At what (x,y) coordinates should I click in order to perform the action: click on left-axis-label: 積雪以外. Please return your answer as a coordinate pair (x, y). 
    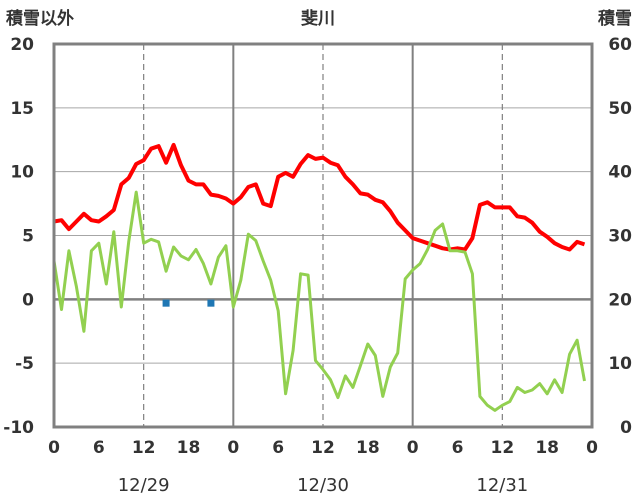
    Looking at the image, I should click on (40, 18).